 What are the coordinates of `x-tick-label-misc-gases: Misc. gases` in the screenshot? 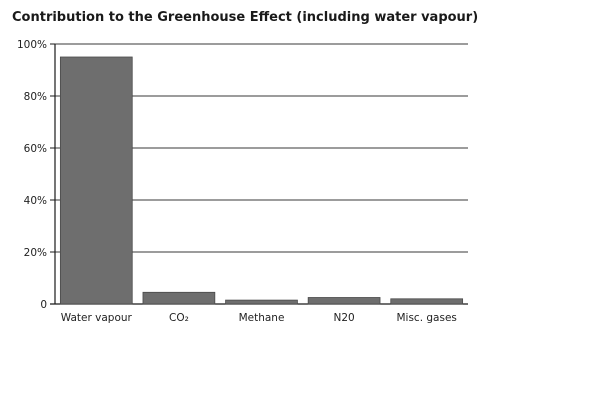 It's located at (426, 318).